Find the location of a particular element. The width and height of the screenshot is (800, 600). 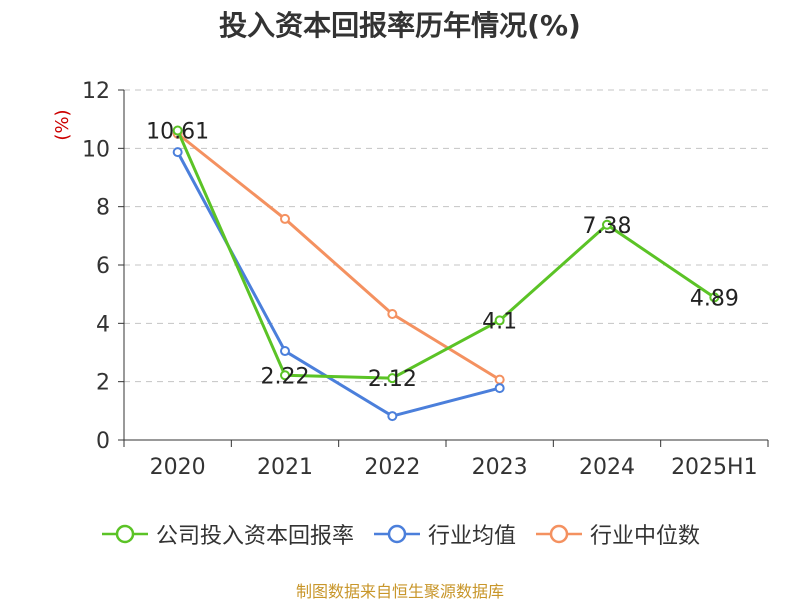

y-tick-label: 6 is located at coordinates (103, 266).